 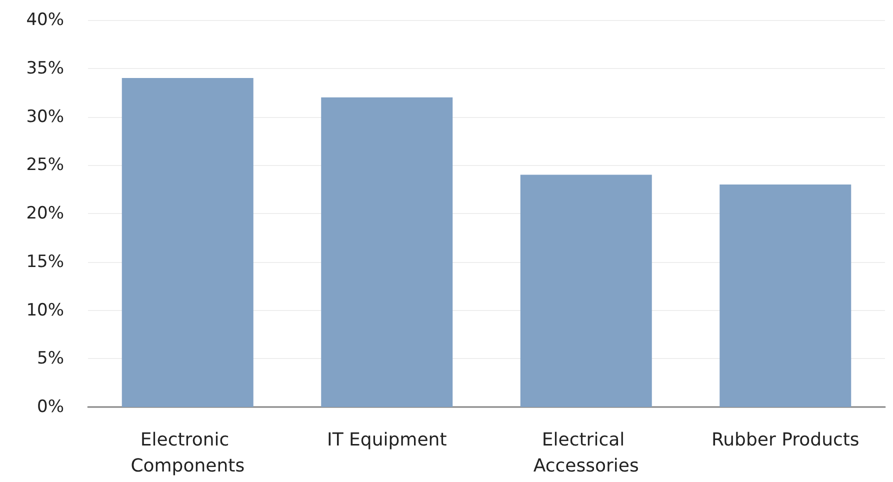 What do you see at coordinates (45, 165) in the screenshot?
I see `y-tick-label: 25%` at bounding box center [45, 165].